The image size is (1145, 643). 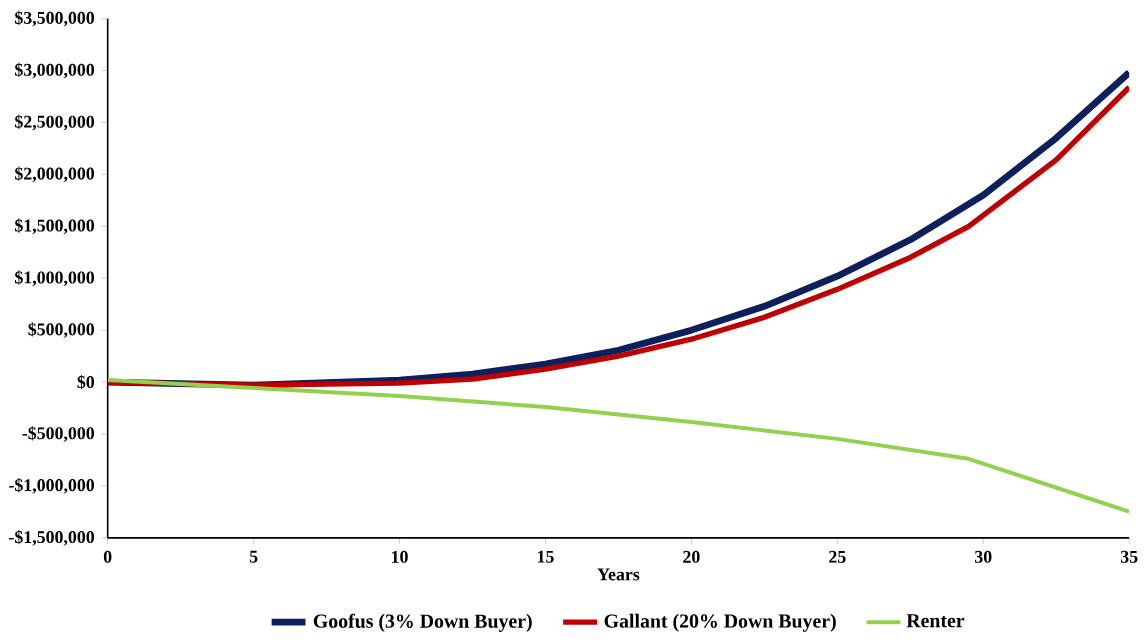 What do you see at coordinates (86, 382) in the screenshot?
I see `y-tick-label: $0` at bounding box center [86, 382].